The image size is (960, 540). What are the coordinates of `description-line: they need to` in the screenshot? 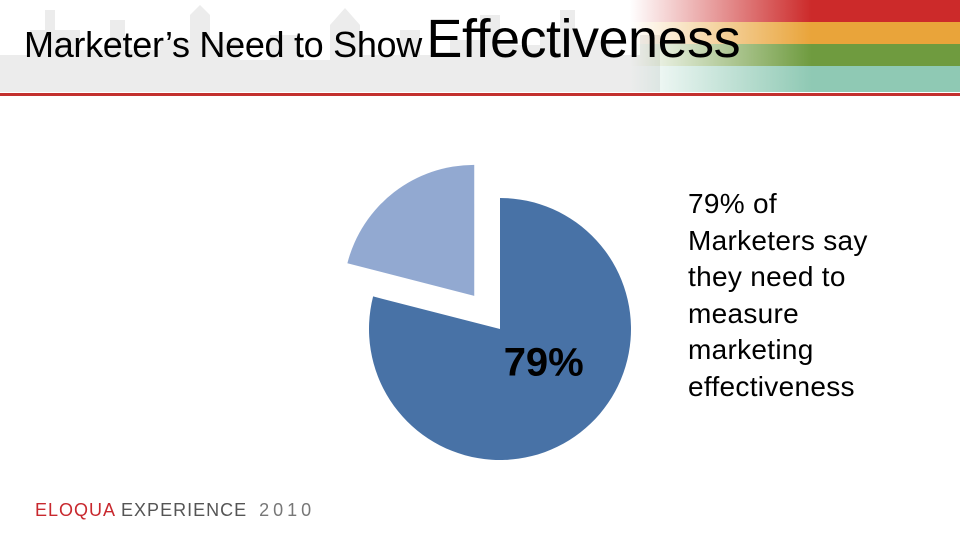 It's located at (767, 276).